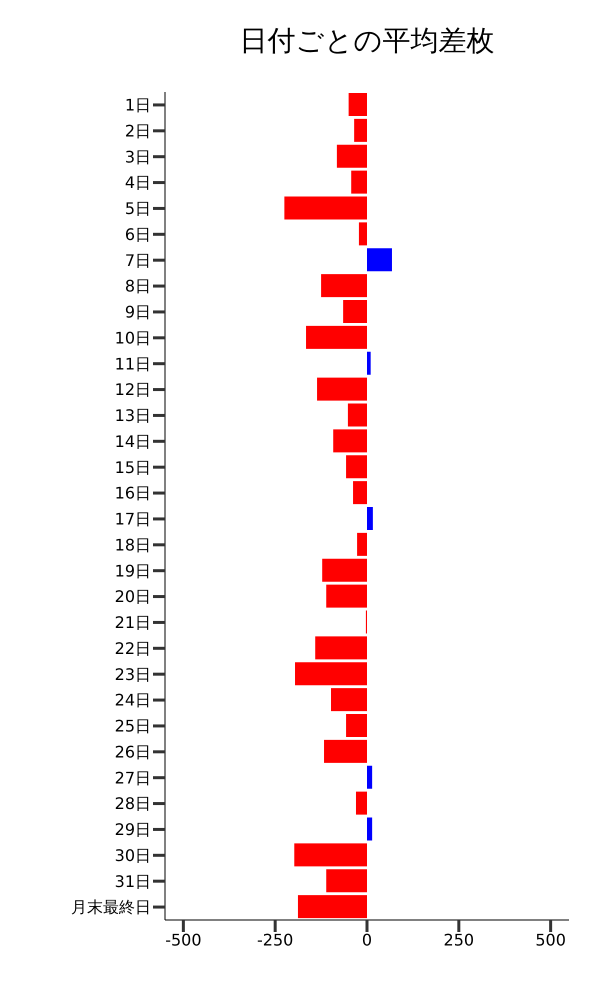 Image resolution: width=600 pixels, height=1000 pixels. I want to click on y-tick-label: 27日, so click(132, 778).